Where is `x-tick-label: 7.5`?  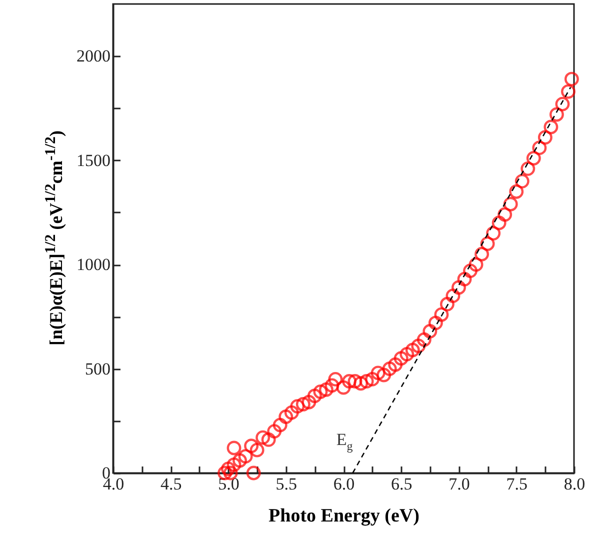 x-tick-label: 7.5 is located at coordinates (517, 484).